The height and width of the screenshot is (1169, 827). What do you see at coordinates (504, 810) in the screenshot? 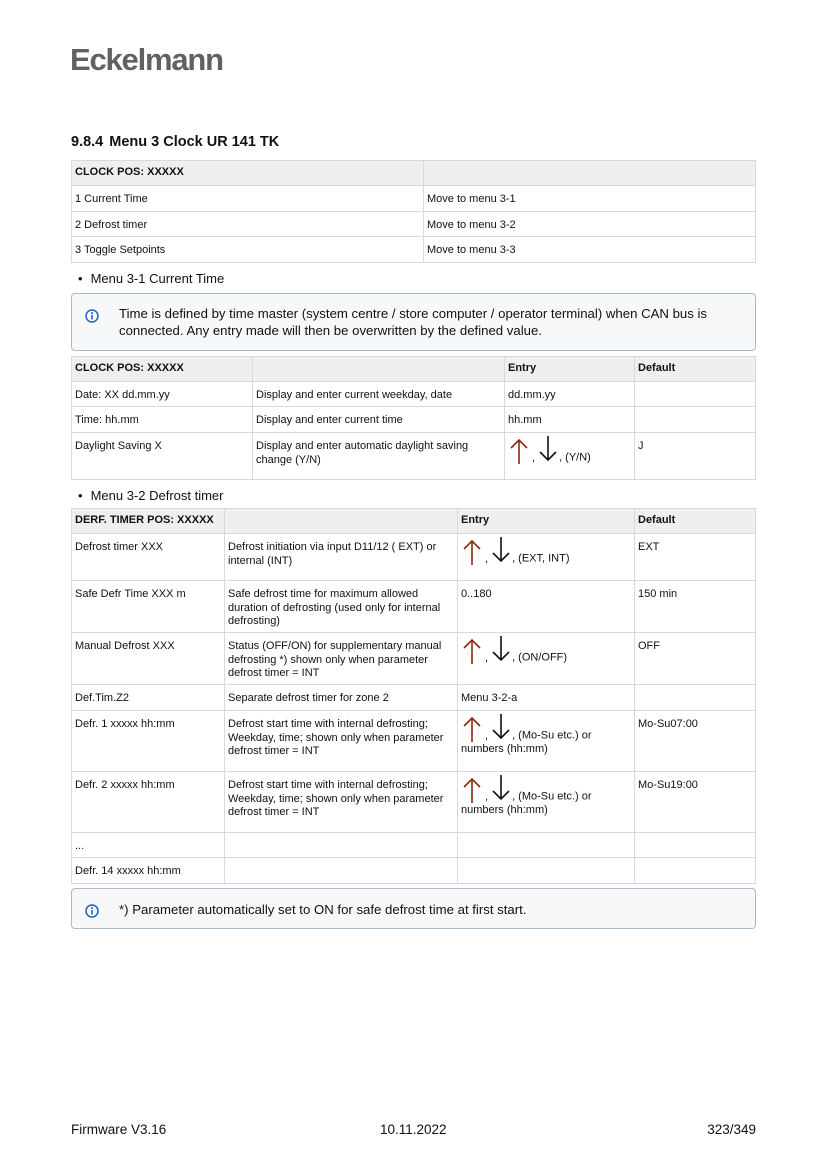
I see `entry-text-line2: numbers (hh:mm)` at bounding box center [504, 810].